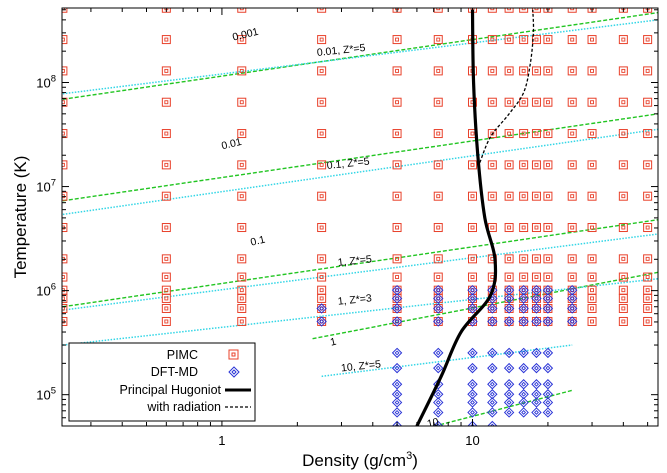 This screenshot has height=473, width=667. Describe the element at coordinates (360, 460) in the screenshot. I see `x-axis-label: Density (g/cm3)` at that location.